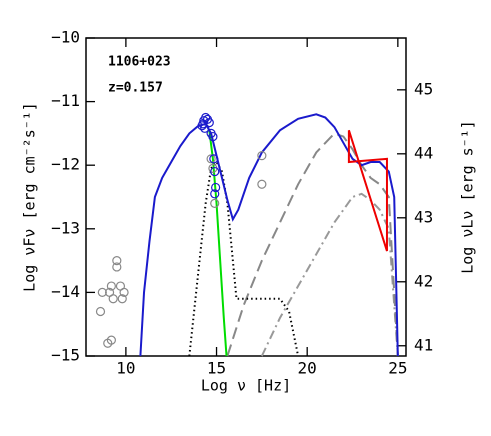 Image resolution: width=491 pixels, height=436 pixels. I want to click on y-tick-label: −13, so click(65, 227).